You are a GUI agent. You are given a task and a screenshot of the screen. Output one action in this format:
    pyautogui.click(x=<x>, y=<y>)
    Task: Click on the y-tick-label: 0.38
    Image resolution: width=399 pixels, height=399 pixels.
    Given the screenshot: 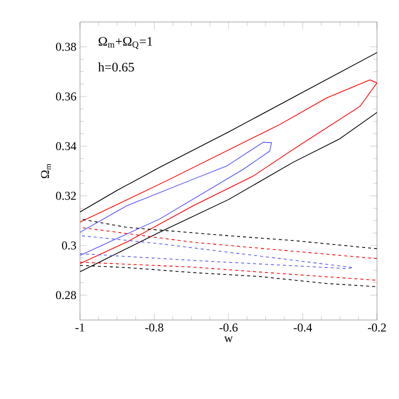 What is the action you would take?
    pyautogui.click(x=66, y=46)
    